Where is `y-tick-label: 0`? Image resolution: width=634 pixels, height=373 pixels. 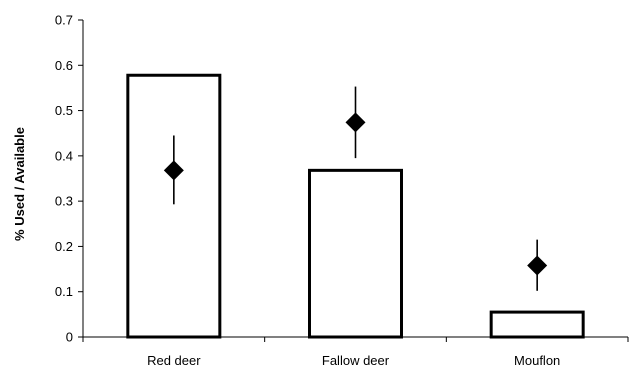
y-tick-label: 0 is located at coordinates (69, 337).